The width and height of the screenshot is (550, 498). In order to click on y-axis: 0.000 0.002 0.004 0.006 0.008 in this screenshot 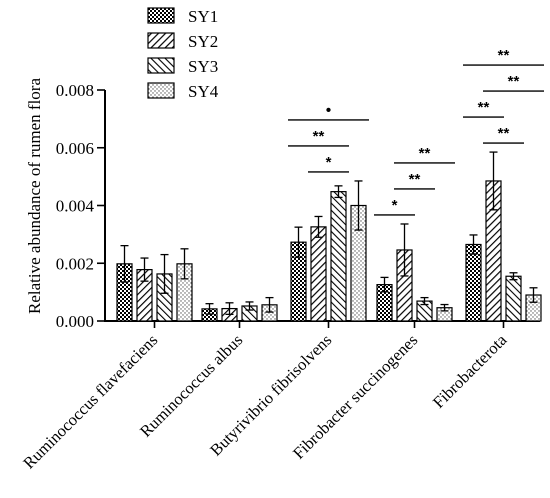, I will do `click(81, 206)`.